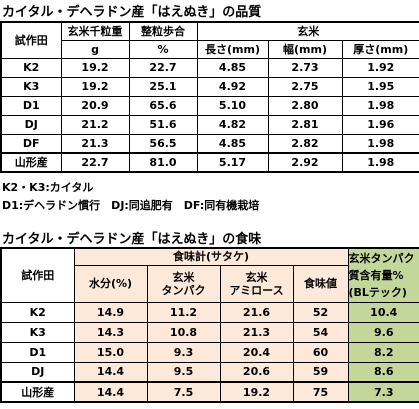 Image resolution: width=419 pixels, height=409 pixels. What do you see at coordinates (163, 49) in the screenshot?
I see `header-cell: %` at bounding box center [163, 49].